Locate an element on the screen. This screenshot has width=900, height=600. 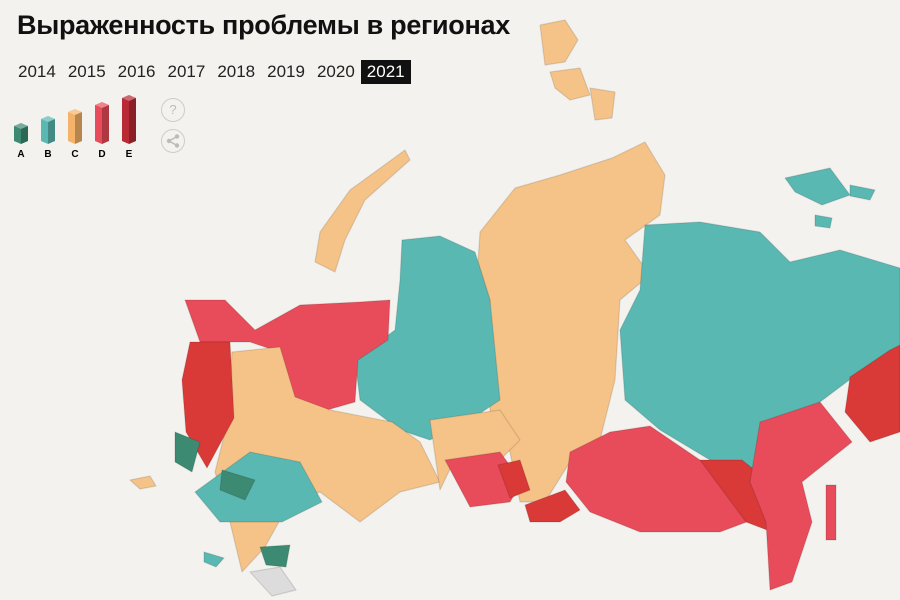
legend-item-B: B is located at coordinates (48, 138).